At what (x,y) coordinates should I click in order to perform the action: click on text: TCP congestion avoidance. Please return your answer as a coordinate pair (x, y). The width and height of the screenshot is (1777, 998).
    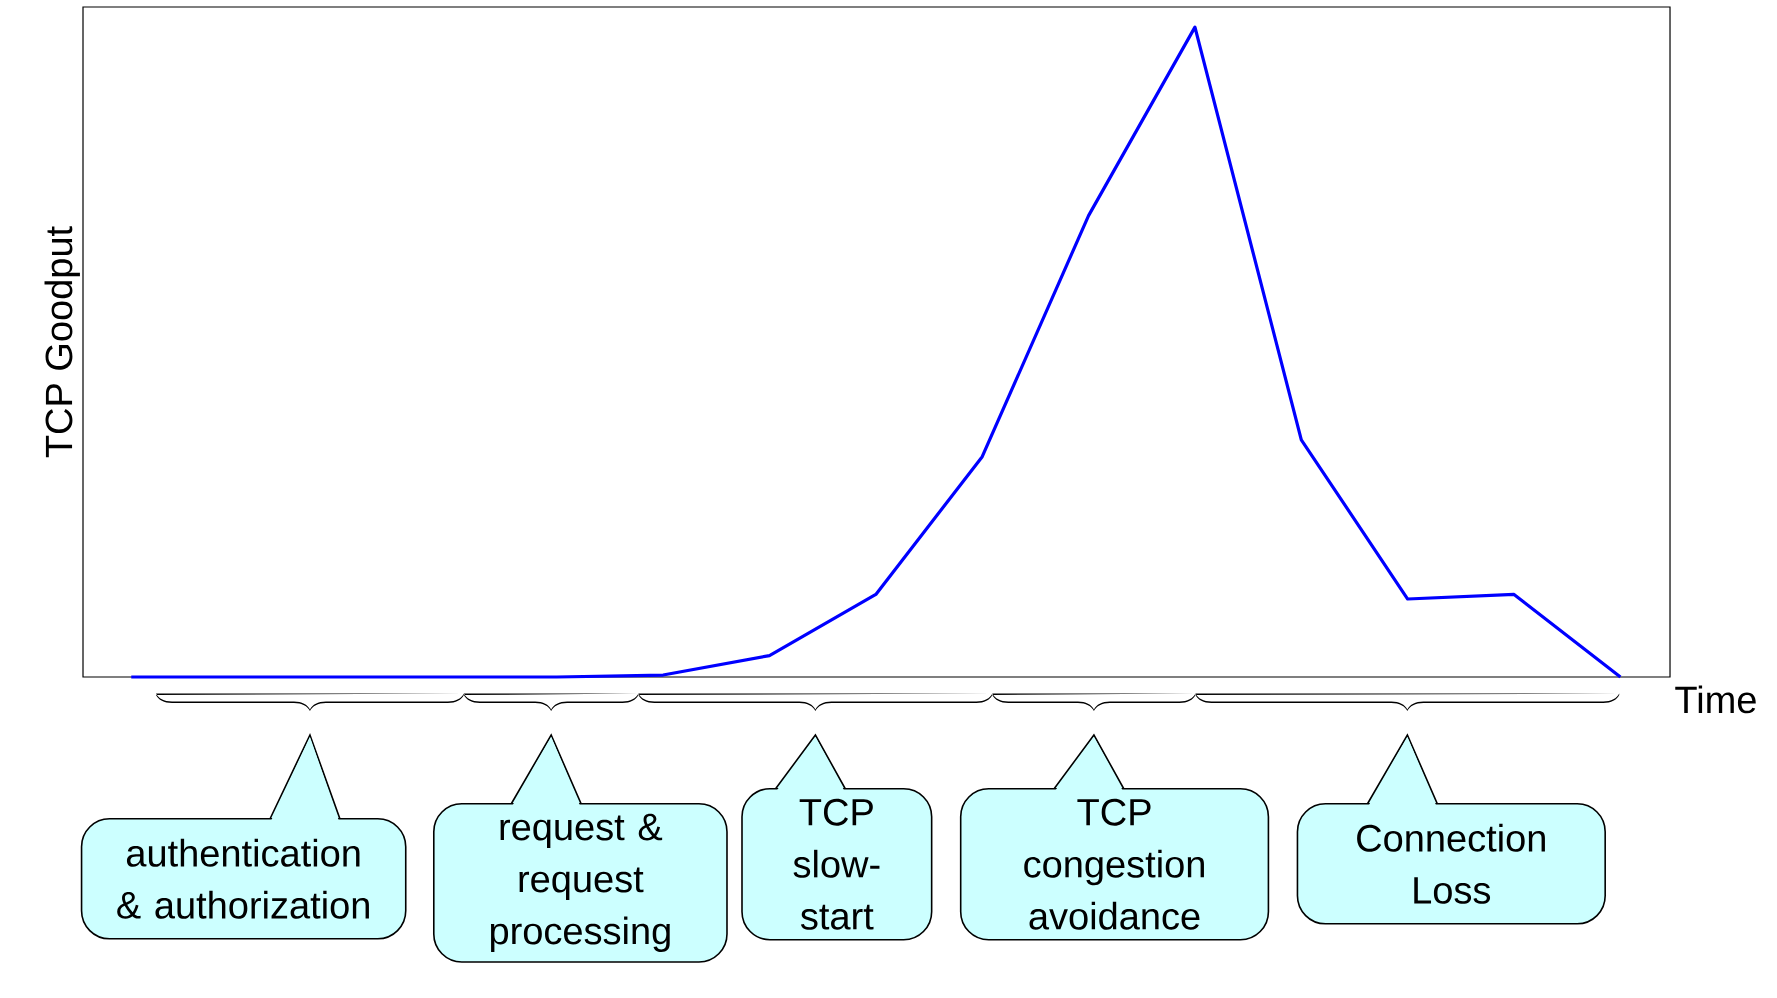
    Looking at the image, I should click on (1114, 864).